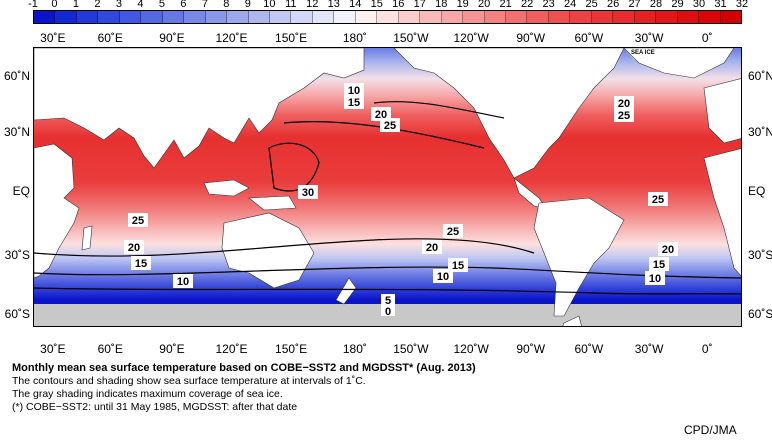 The height and width of the screenshot is (440, 772). I want to click on colorbar-tick-label: 20, so click(484, 5).